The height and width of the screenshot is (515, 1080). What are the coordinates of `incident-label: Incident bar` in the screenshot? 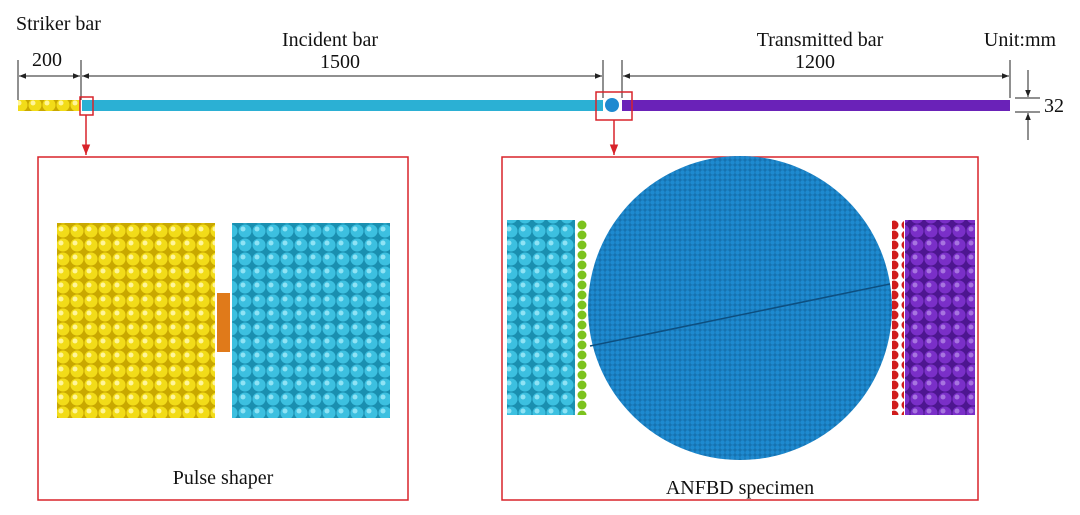 It's located at (330, 40).